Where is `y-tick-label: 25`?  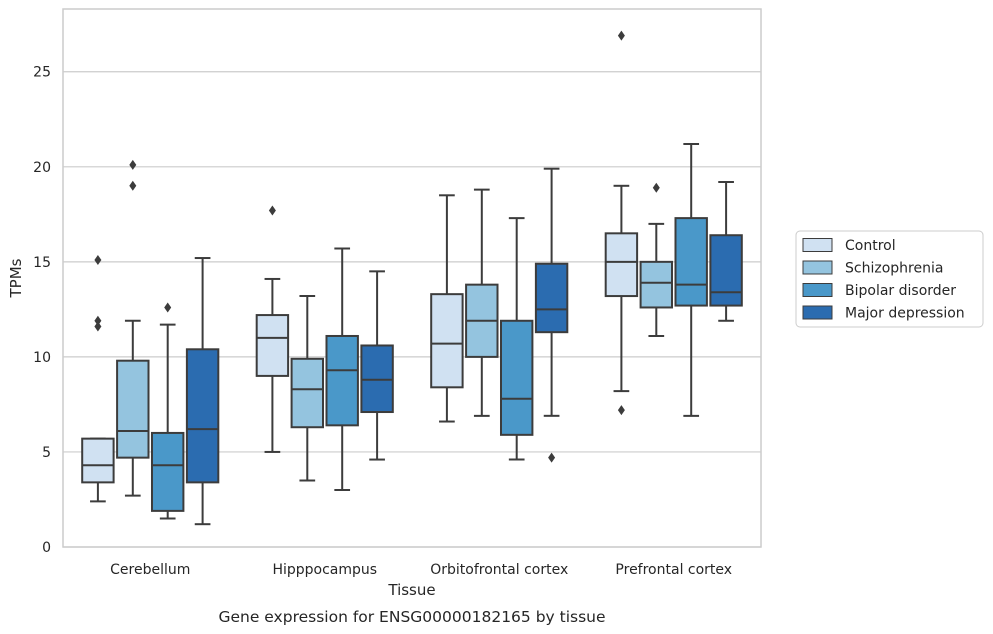 y-tick-label: 25 is located at coordinates (42, 73).